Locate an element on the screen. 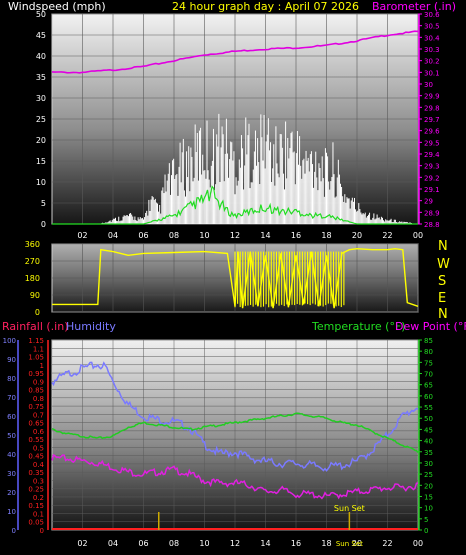 Image resolution: width=466 pixels, height=555 pixels. wind-average-line is located at coordinates (235, 205).